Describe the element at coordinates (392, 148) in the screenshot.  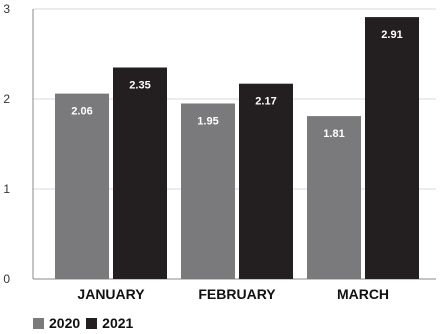
I see `bar-2021-march` at that location.